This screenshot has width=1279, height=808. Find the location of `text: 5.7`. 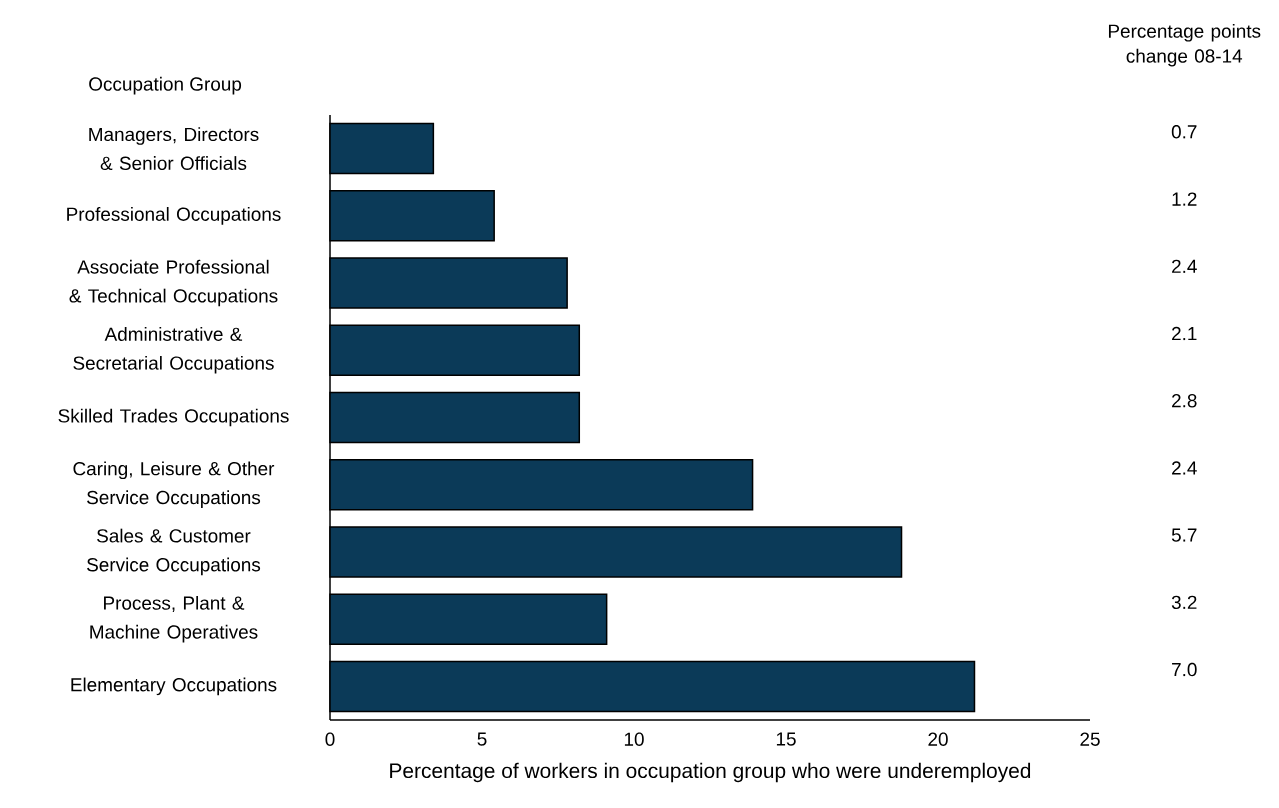

text: 5.7 is located at coordinates (1184, 535).